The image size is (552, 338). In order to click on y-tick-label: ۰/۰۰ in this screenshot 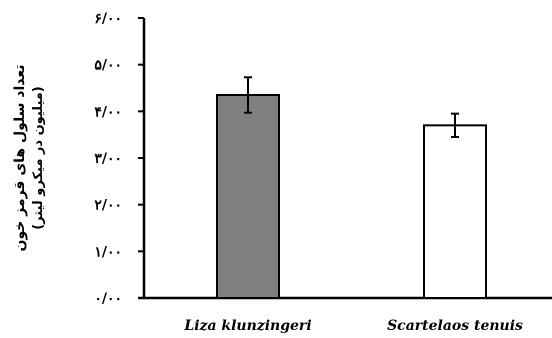, I will do `click(108, 299)`.